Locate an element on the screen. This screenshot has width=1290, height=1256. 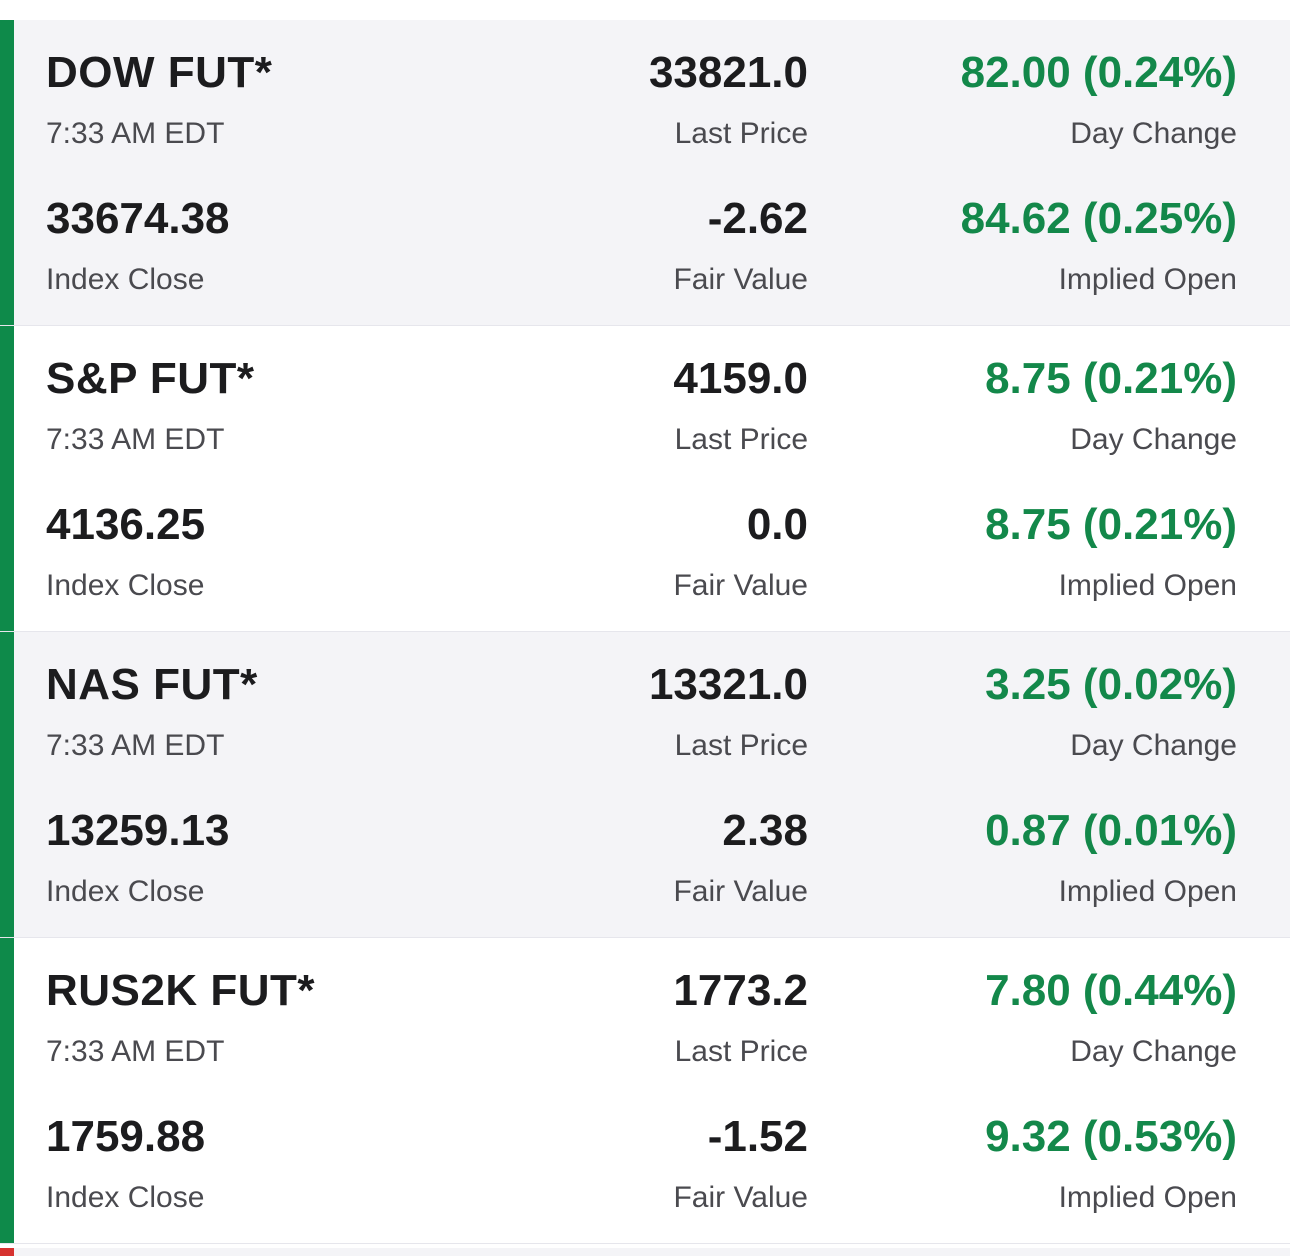
day-change-value: 82.00 (0.24%) is located at coordinates (1098, 72).